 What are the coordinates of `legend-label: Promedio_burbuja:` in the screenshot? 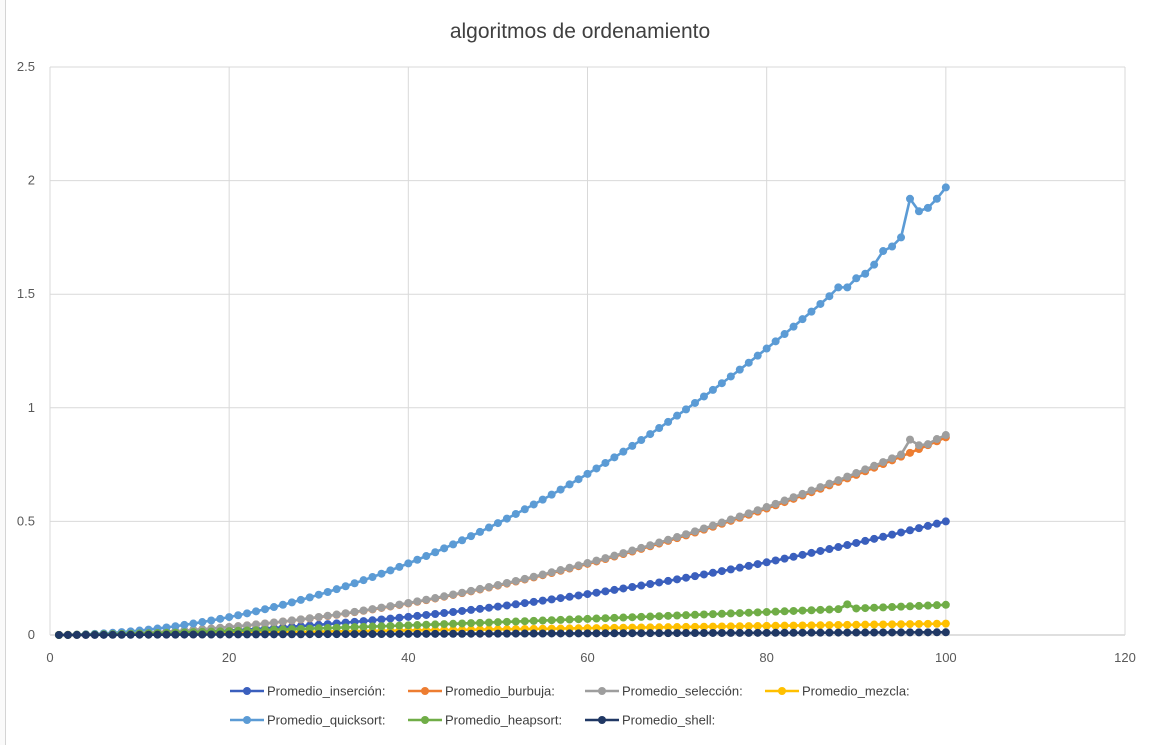 It's located at (500, 691).